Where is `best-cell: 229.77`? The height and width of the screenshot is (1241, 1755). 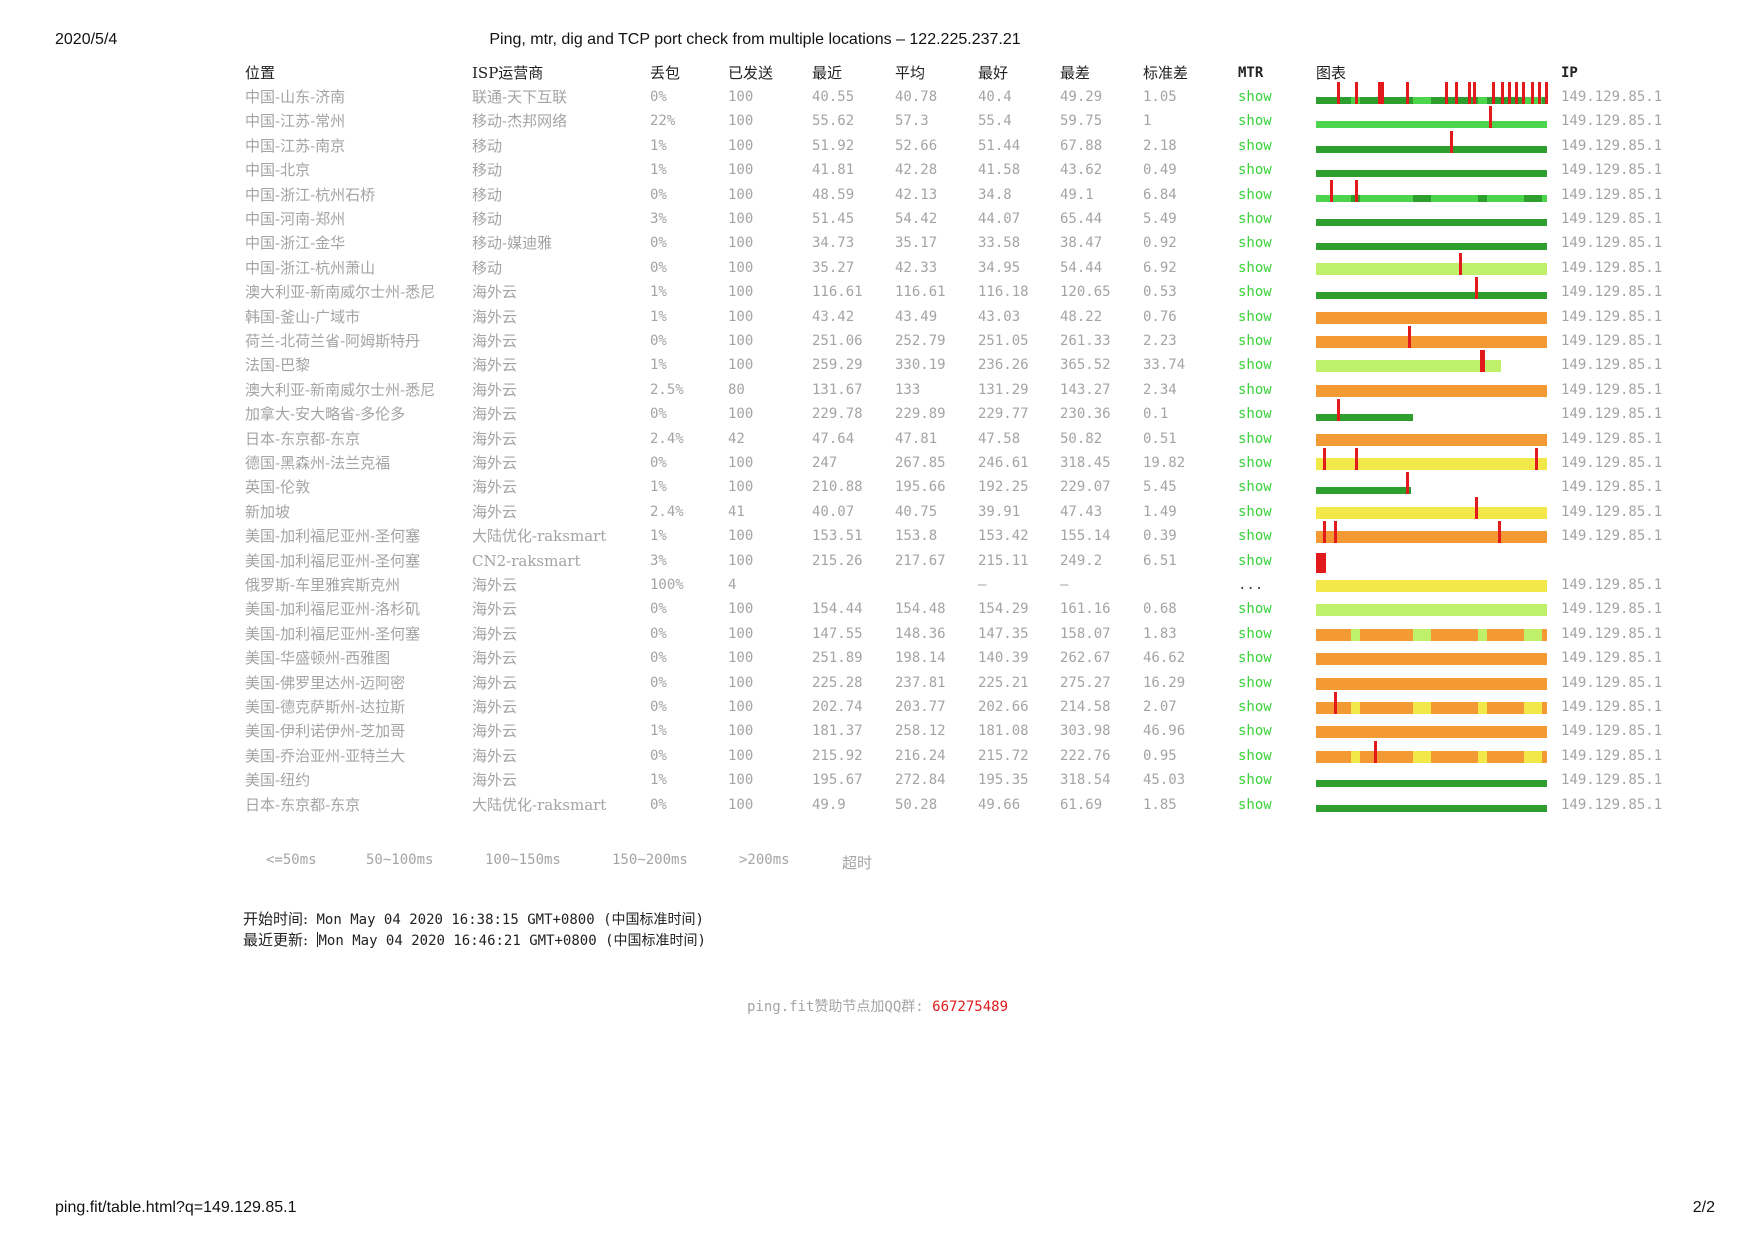
best-cell: 229.77 is located at coordinates (1003, 414).